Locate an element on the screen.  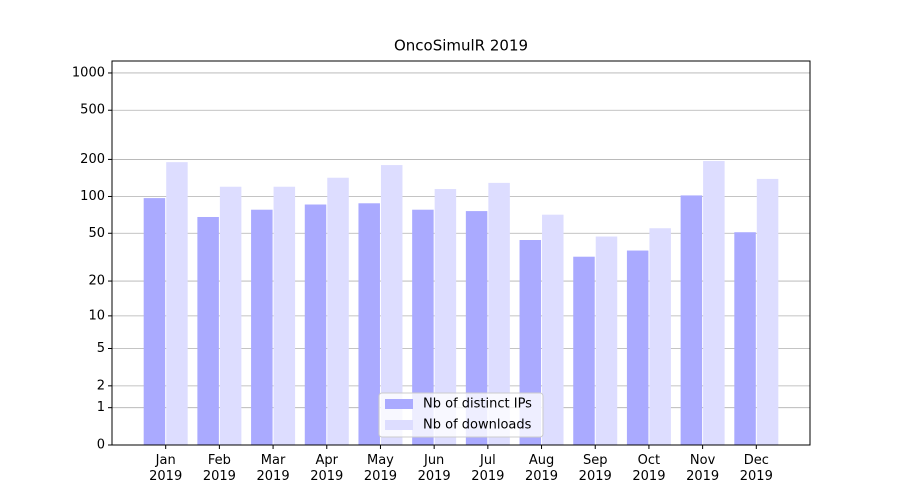
x-tick-label: Dec 2019 is located at coordinates (756, 468).